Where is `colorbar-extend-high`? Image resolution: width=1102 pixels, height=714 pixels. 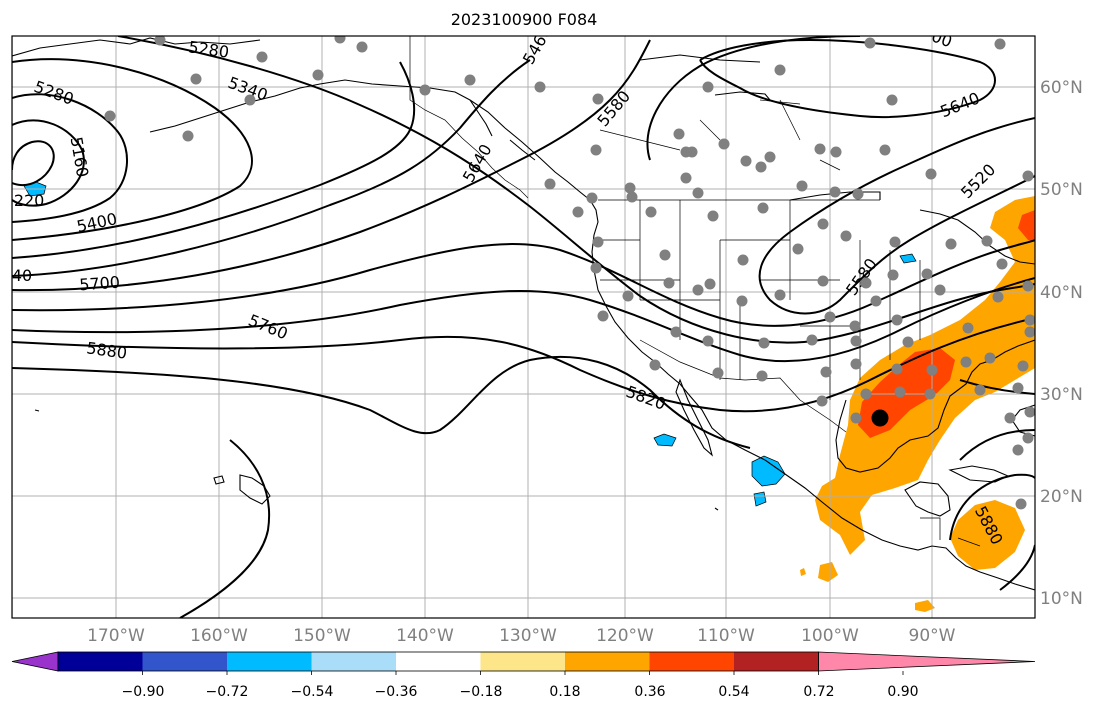 colorbar-extend-high is located at coordinates (927, 661).